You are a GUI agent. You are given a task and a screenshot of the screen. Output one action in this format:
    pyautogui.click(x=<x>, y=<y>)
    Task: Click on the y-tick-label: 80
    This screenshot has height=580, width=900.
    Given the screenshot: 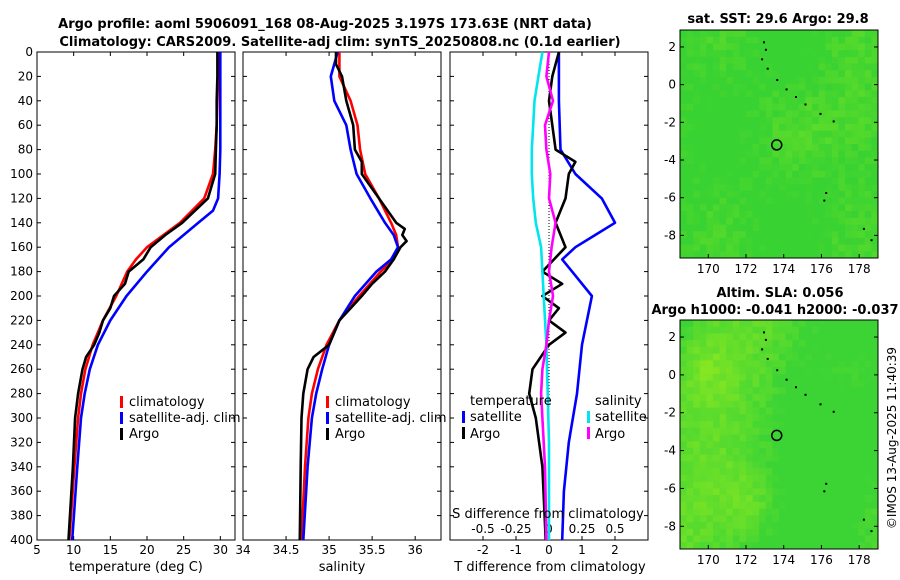 What is the action you would take?
    pyautogui.click(x=25, y=150)
    